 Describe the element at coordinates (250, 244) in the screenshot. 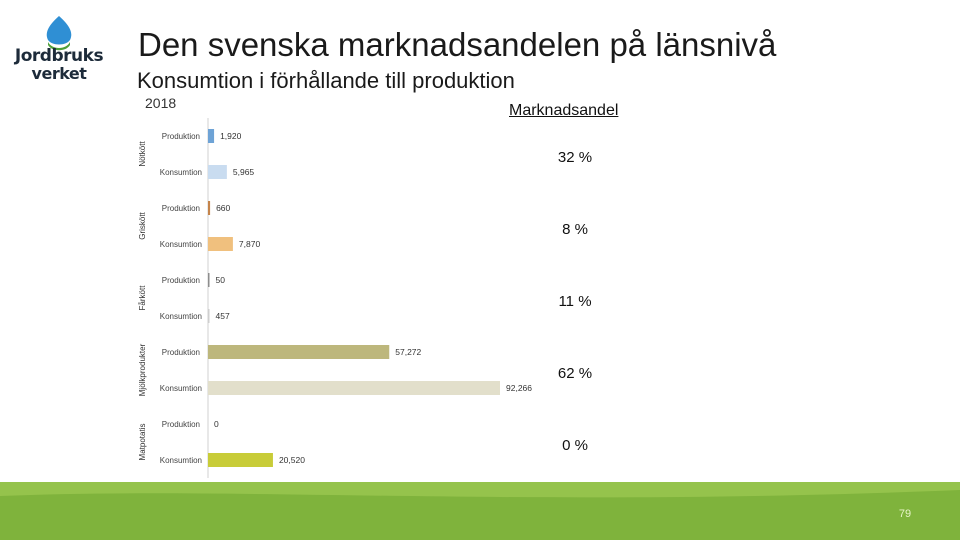

I see `value-label: 7,870` at that location.